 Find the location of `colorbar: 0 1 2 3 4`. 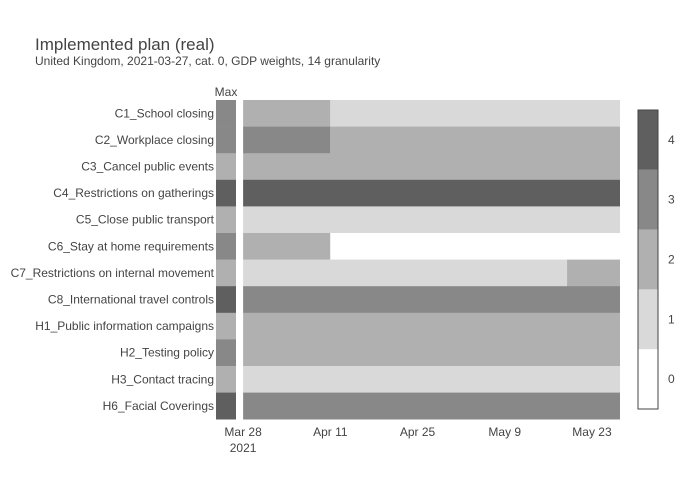

colorbar: 0 1 2 3 4 is located at coordinates (656, 259).